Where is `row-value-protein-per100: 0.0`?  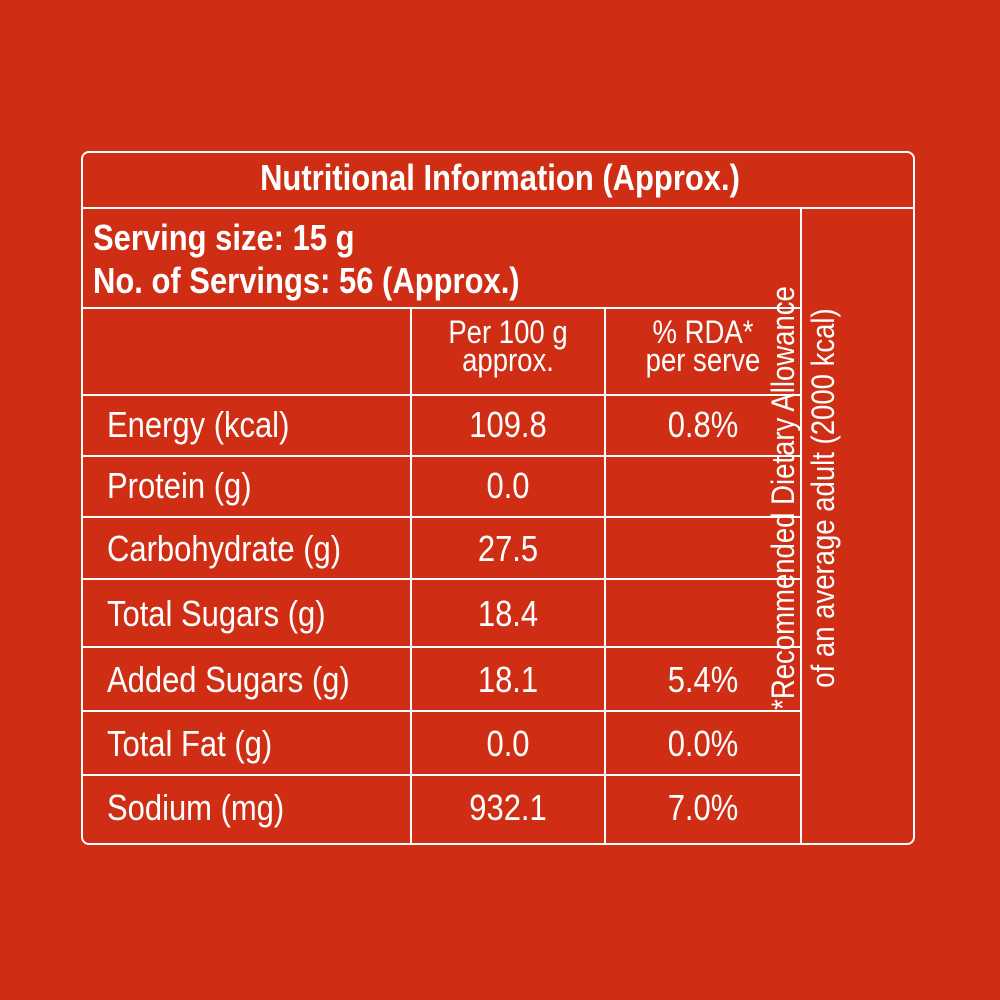 row-value-protein-per100: 0.0 is located at coordinates (508, 485).